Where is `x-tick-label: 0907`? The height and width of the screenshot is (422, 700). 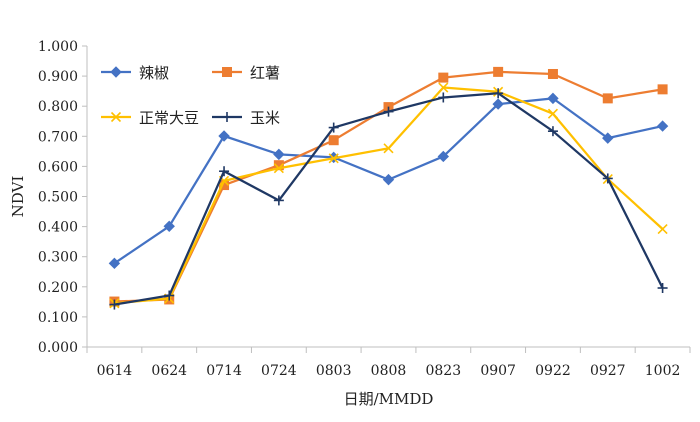
x-tick-label: 0907 is located at coordinates (498, 371).